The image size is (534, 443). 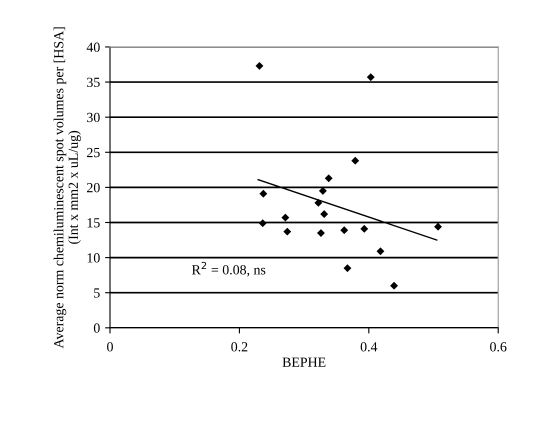 I want to click on annotation: R$^{2}$ = 0.08, ns, so click(x=229, y=269).